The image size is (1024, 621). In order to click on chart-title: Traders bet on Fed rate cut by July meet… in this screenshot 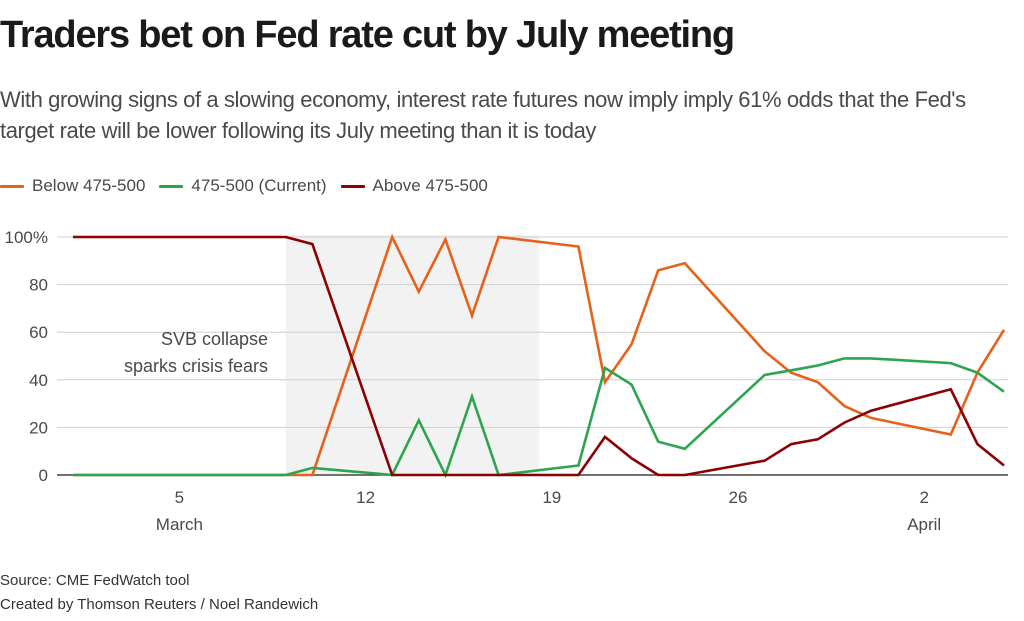, I will do `click(367, 35)`.